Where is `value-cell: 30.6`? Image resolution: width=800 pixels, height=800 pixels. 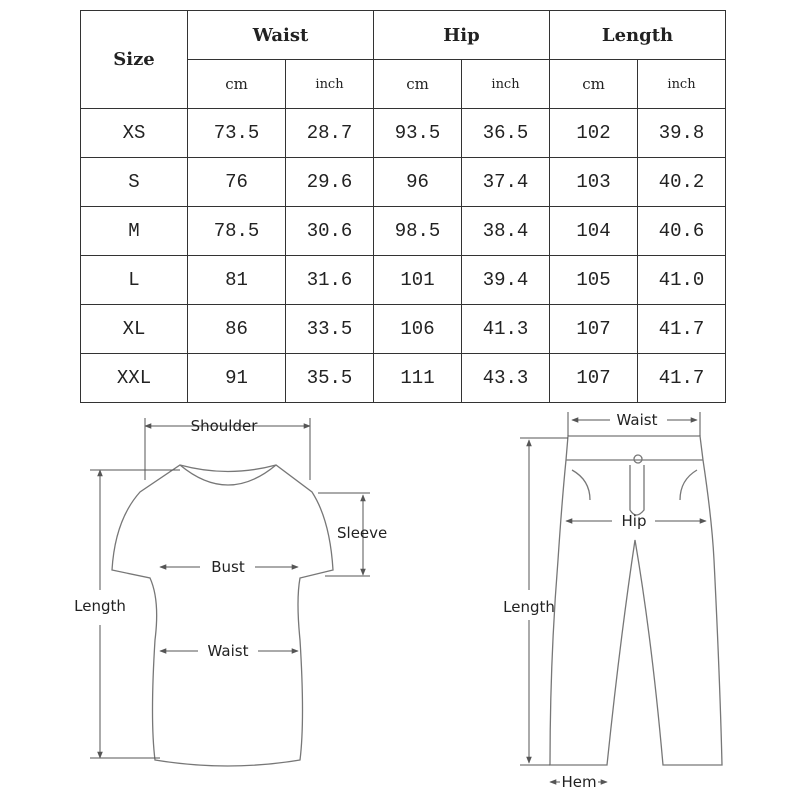
value-cell: 30.6 is located at coordinates (329, 231).